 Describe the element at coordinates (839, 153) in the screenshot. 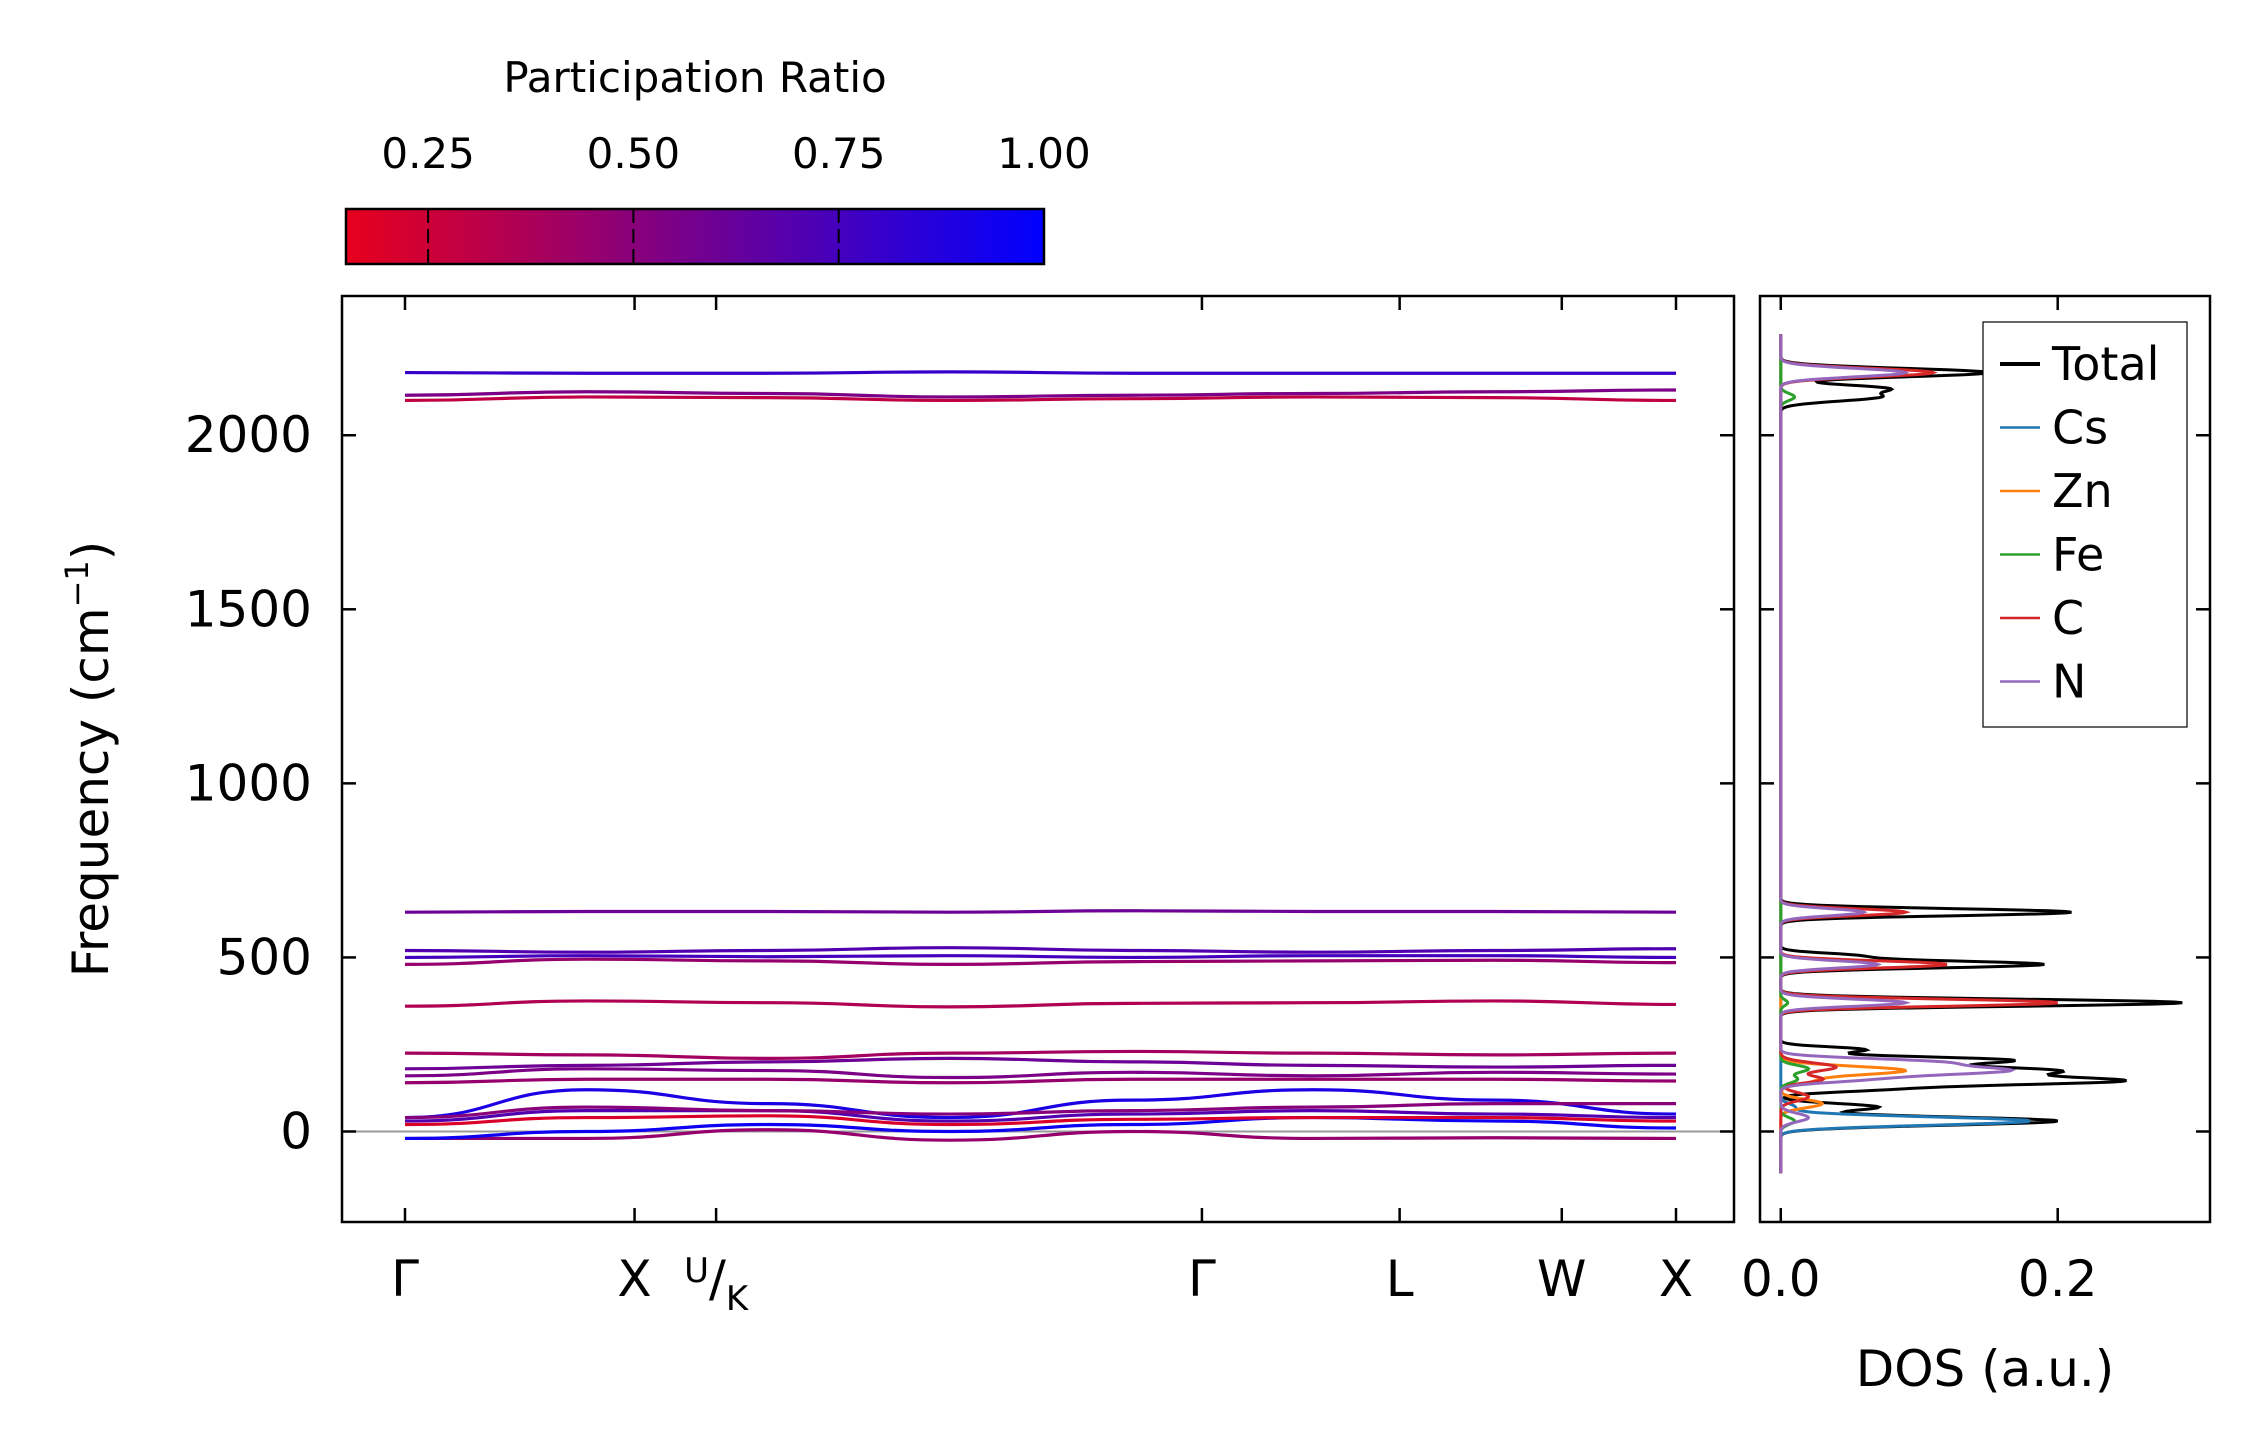

I see `colorbar-tick-label: 0.75` at that location.